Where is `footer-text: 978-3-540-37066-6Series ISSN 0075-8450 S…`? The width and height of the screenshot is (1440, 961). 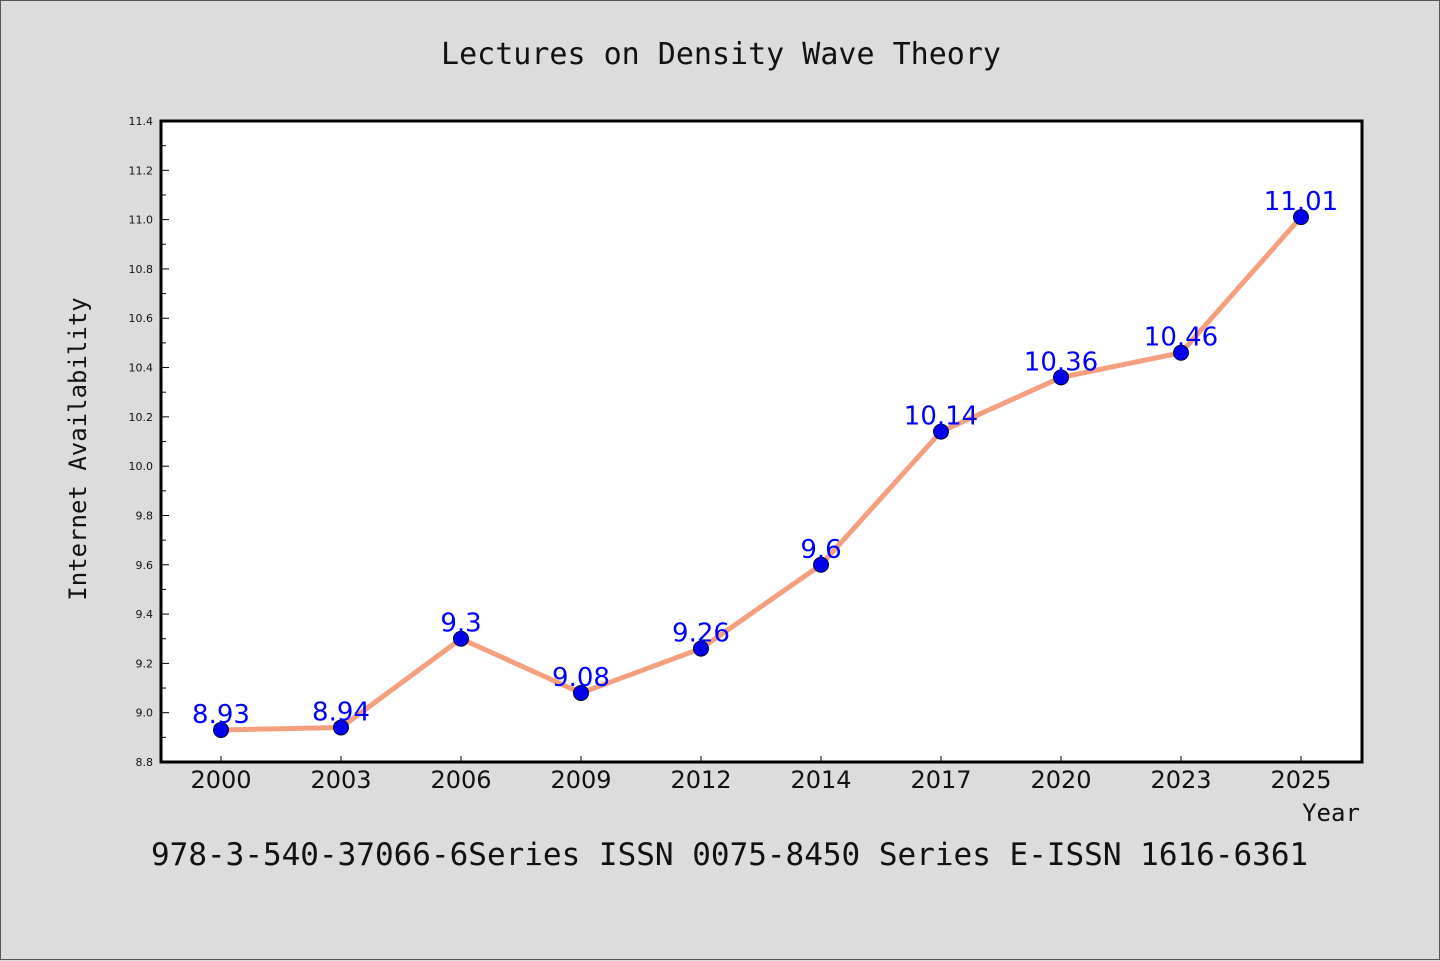
footer-text: 978-3-540-37066-6Series ISSN 0075-8450 S… is located at coordinates (729, 855).